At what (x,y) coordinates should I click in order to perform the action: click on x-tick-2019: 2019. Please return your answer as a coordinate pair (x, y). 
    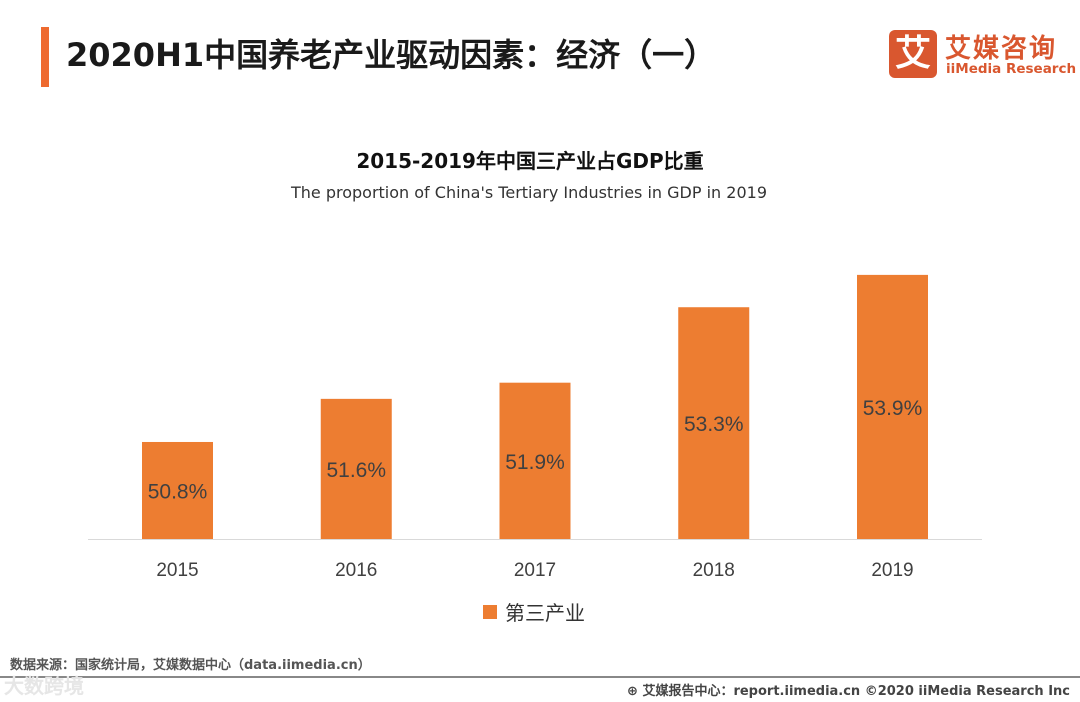
    Looking at the image, I should click on (892, 570).